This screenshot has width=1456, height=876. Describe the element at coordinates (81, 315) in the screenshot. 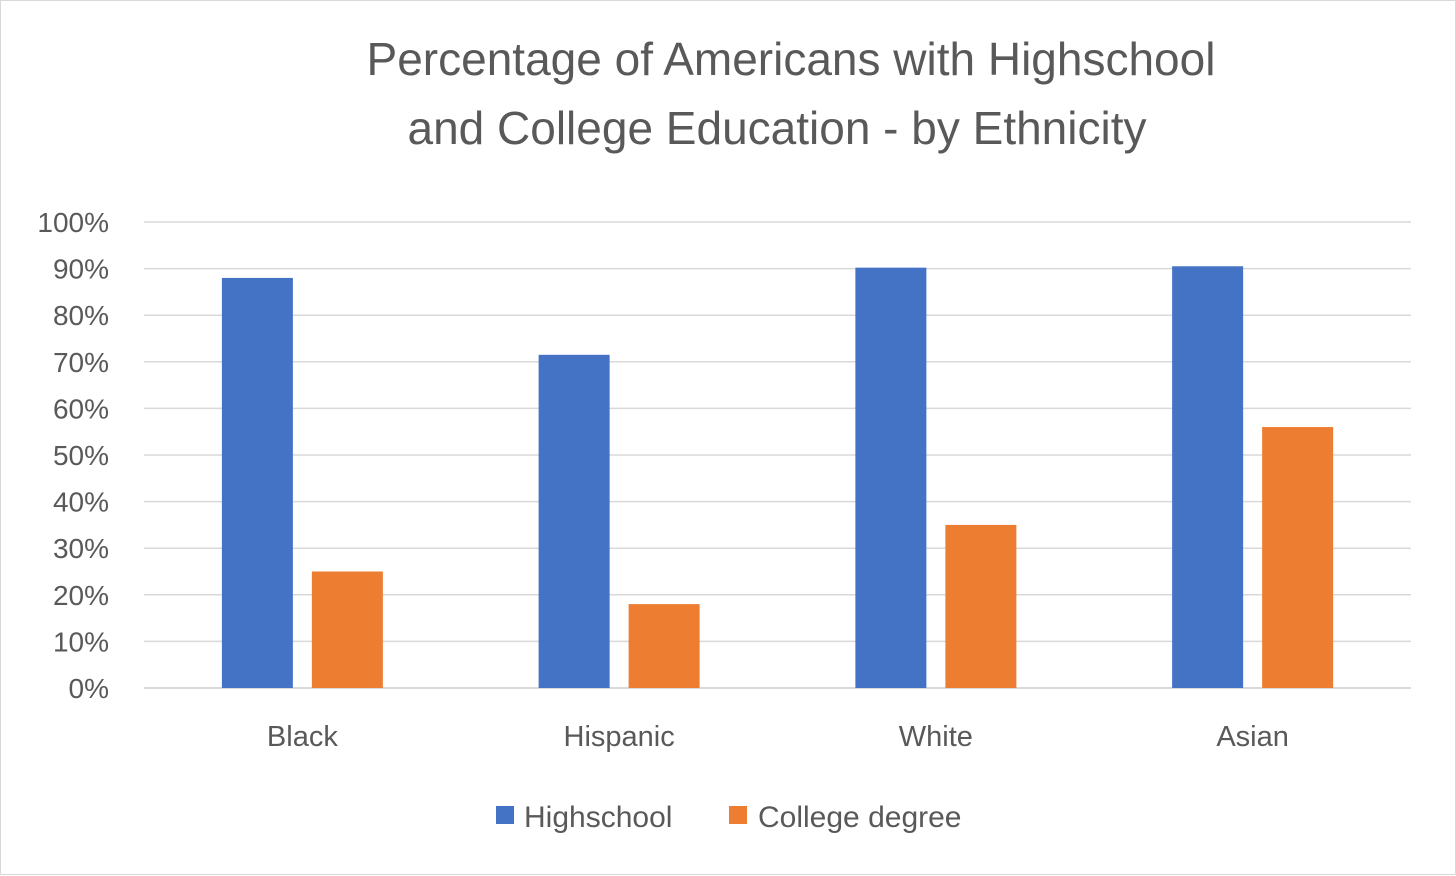

I see `y-tick-label: 80%` at that location.